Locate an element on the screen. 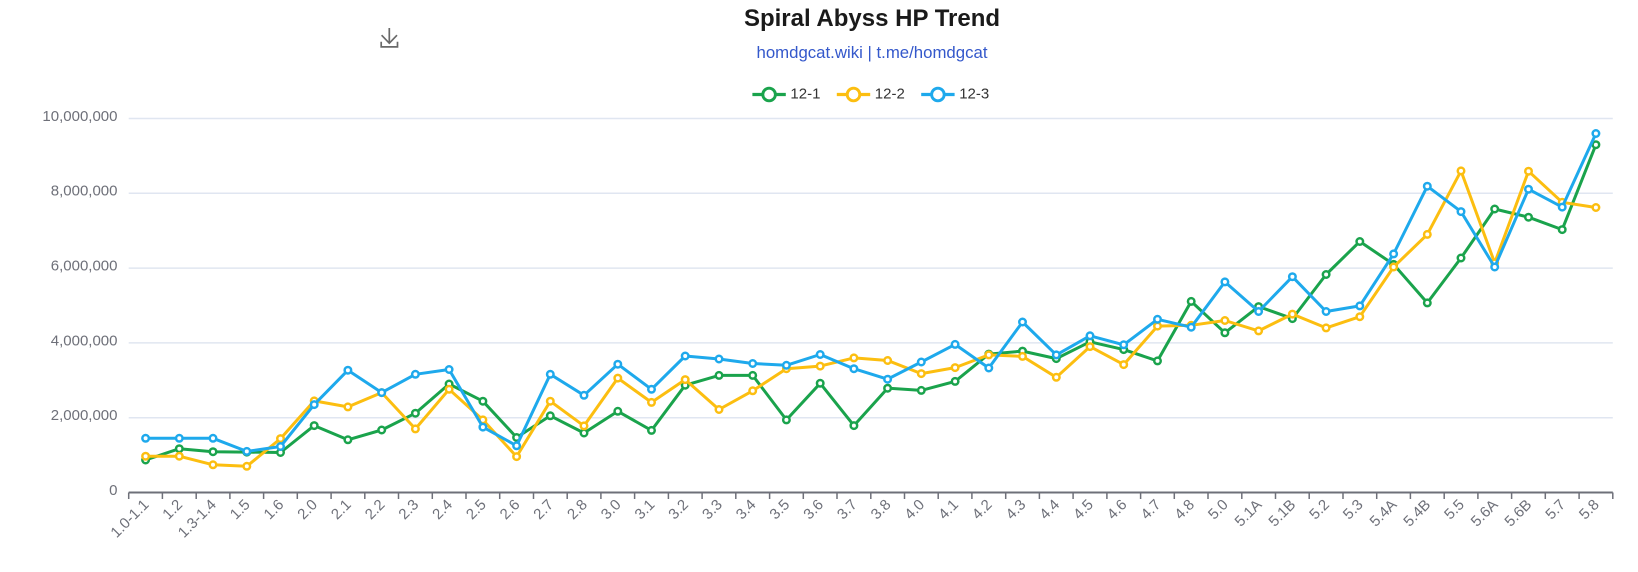 This screenshot has height=572, width=1638. svg-text: 12-1 is located at coordinates (805, 94).